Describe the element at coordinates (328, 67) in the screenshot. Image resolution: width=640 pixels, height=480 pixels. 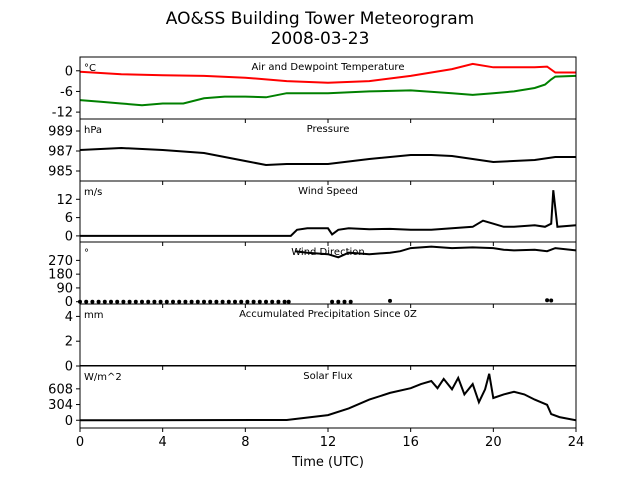
I see `temp-panel-title: Air and Dewpoint Temperature` at that location.